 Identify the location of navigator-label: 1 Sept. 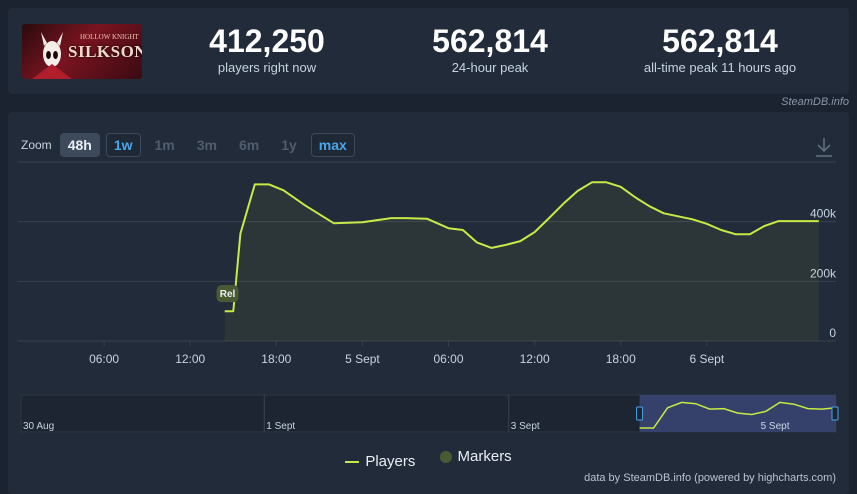
(280, 426).